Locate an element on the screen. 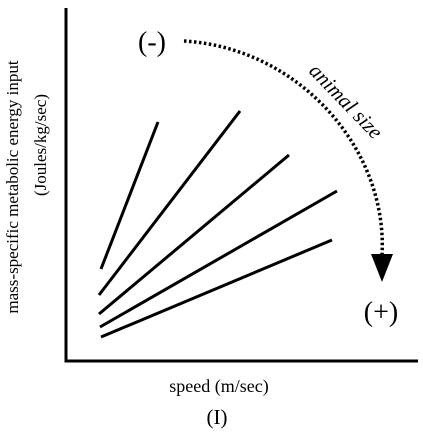  large-size-label: (+) is located at coordinates (381, 312).